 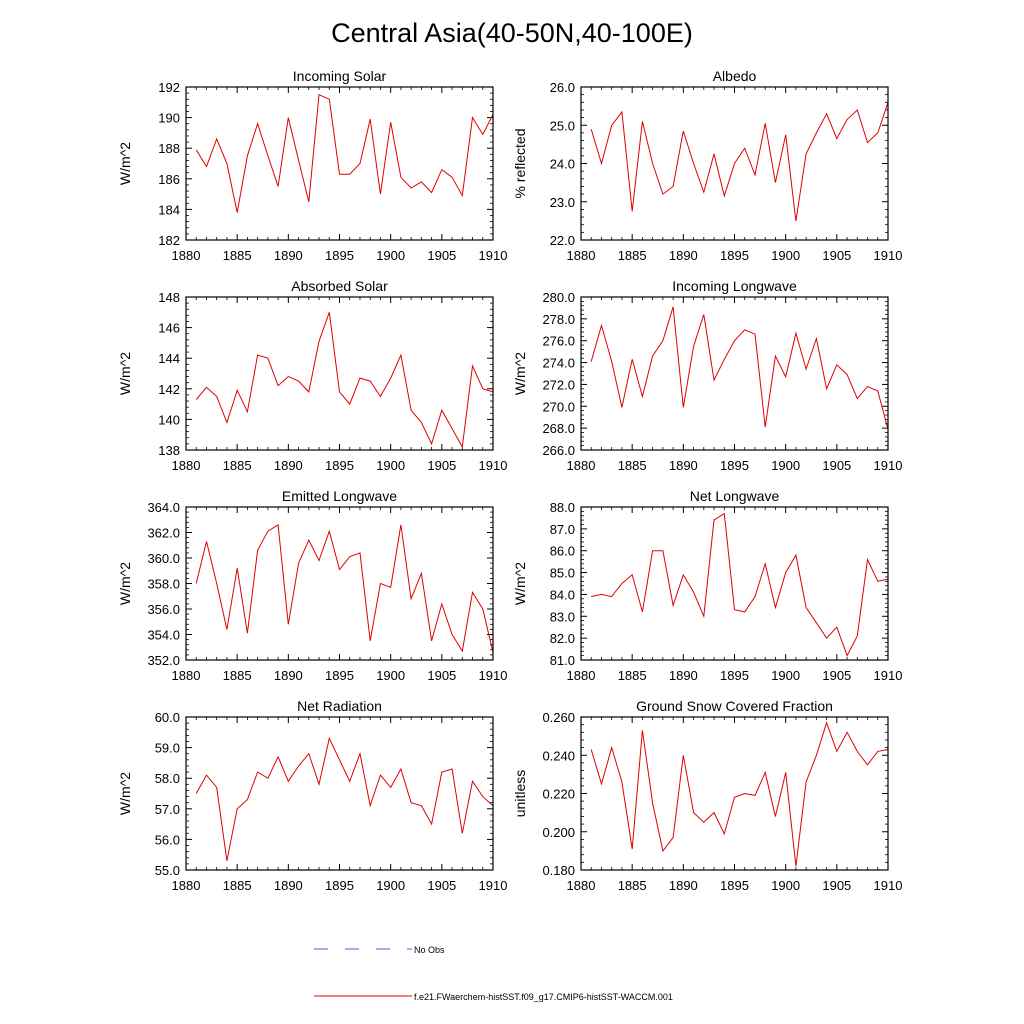 What do you see at coordinates (735, 496) in the screenshot?
I see `panel-title: Net Longwave` at bounding box center [735, 496].